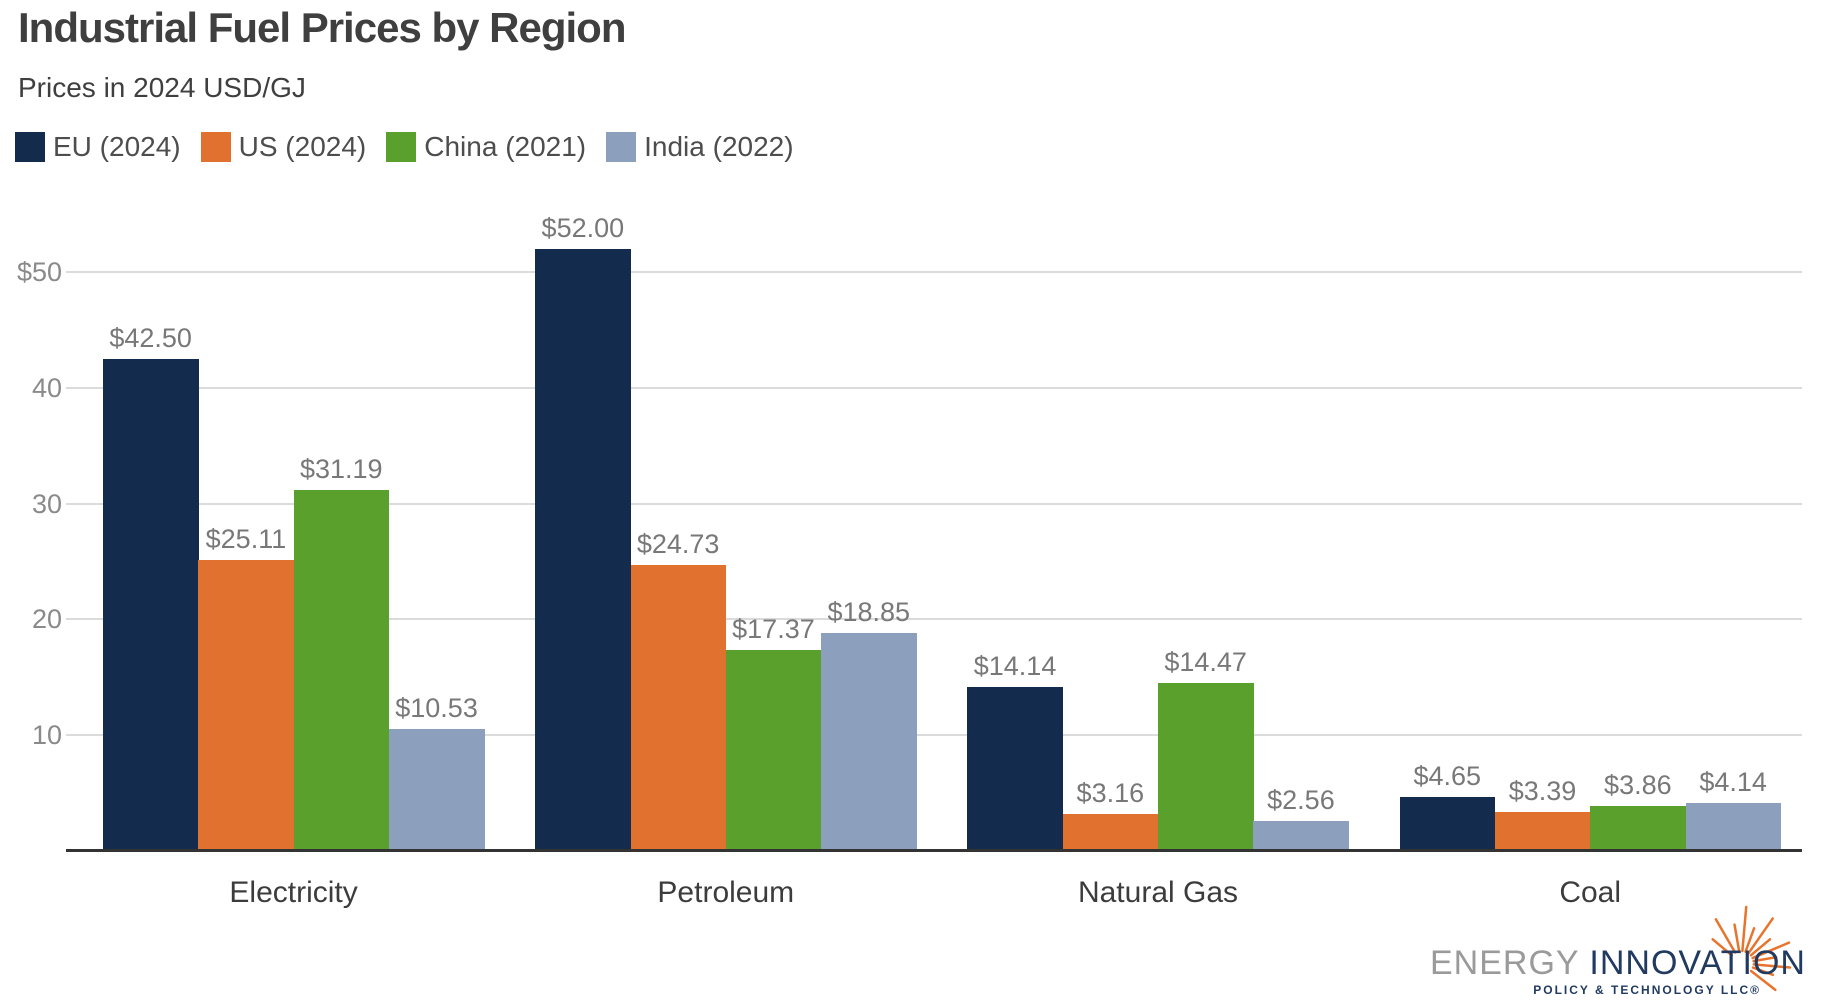 This screenshot has width=1826, height=1006. I want to click on bar-value-label: $52.00, so click(583, 227).